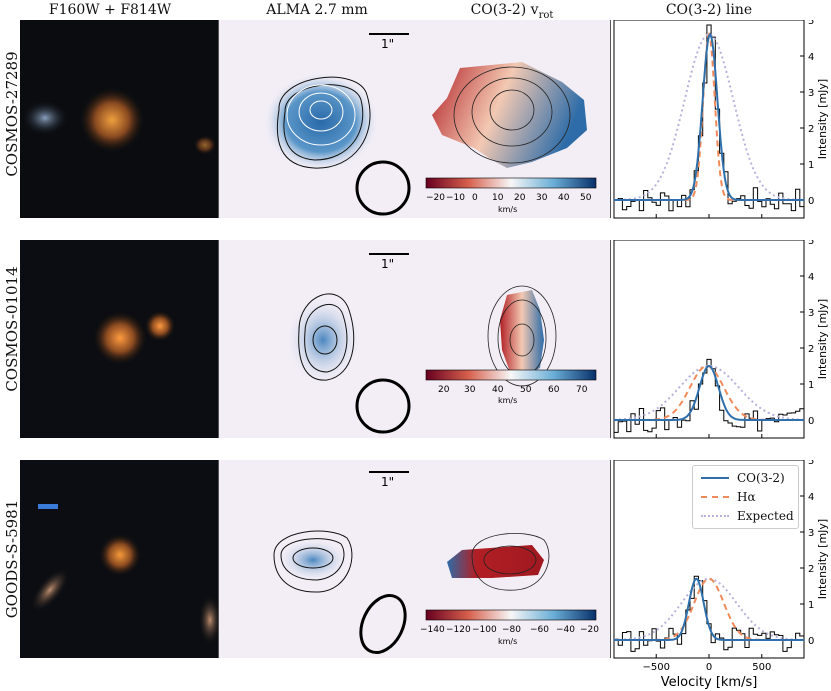 Image resolution: width=831 pixels, height=691 pixels. I want to click on cbar-tick-1-6: 40, so click(564, 198).